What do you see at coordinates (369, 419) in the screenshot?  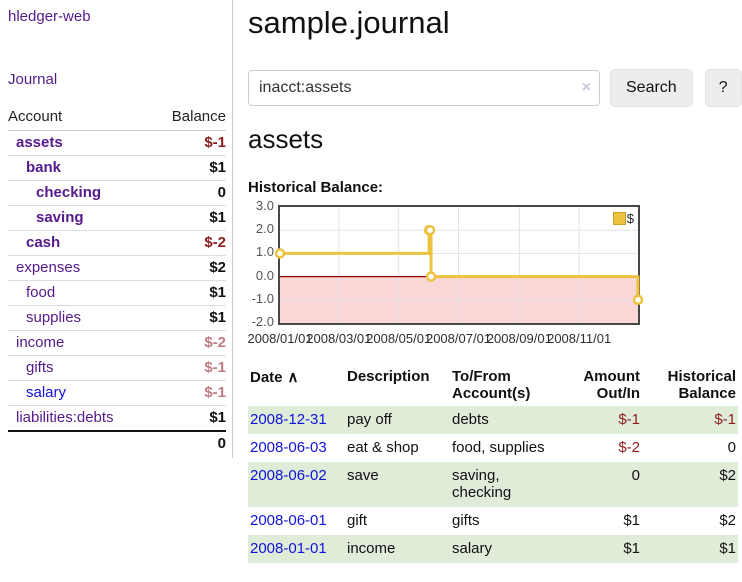 I see `description-cell: pay off` at bounding box center [369, 419].